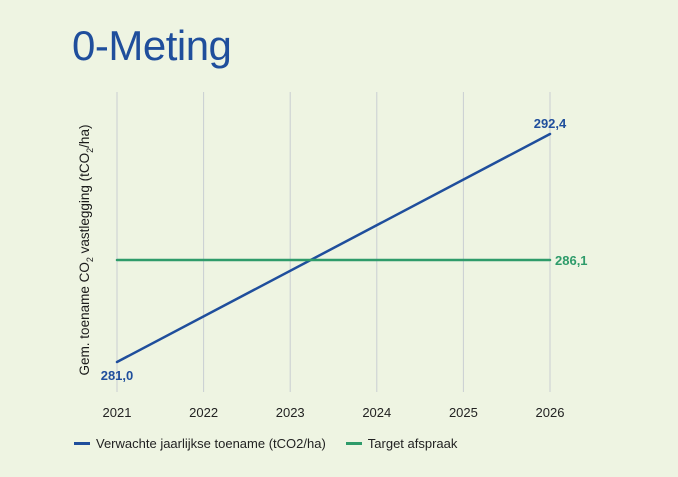 This screenshot has height=477, width=678. What do you see at coordinates (550, 412) in the screenshot?
I see `x-tick-2026: 2026` at bounding box center [550, 412].